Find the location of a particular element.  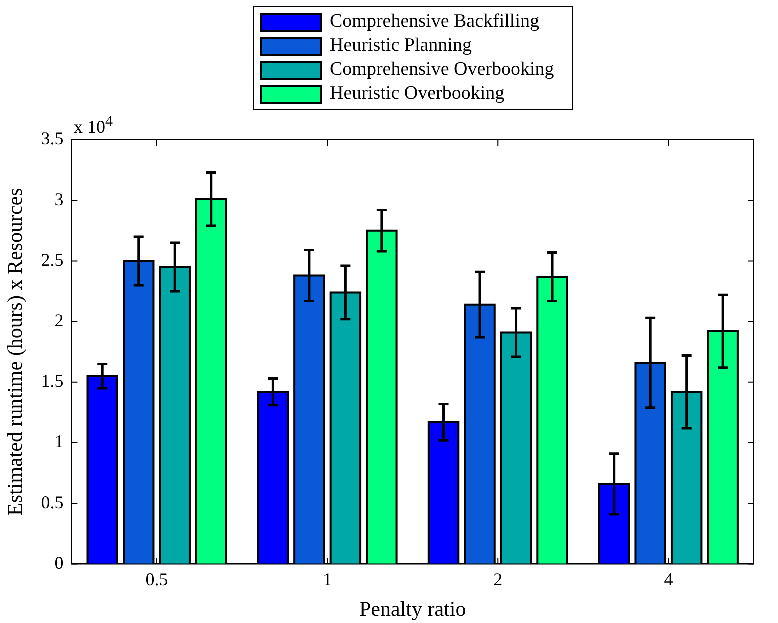

x-tick-label: 0.5 is located at coordinates (157, 580).